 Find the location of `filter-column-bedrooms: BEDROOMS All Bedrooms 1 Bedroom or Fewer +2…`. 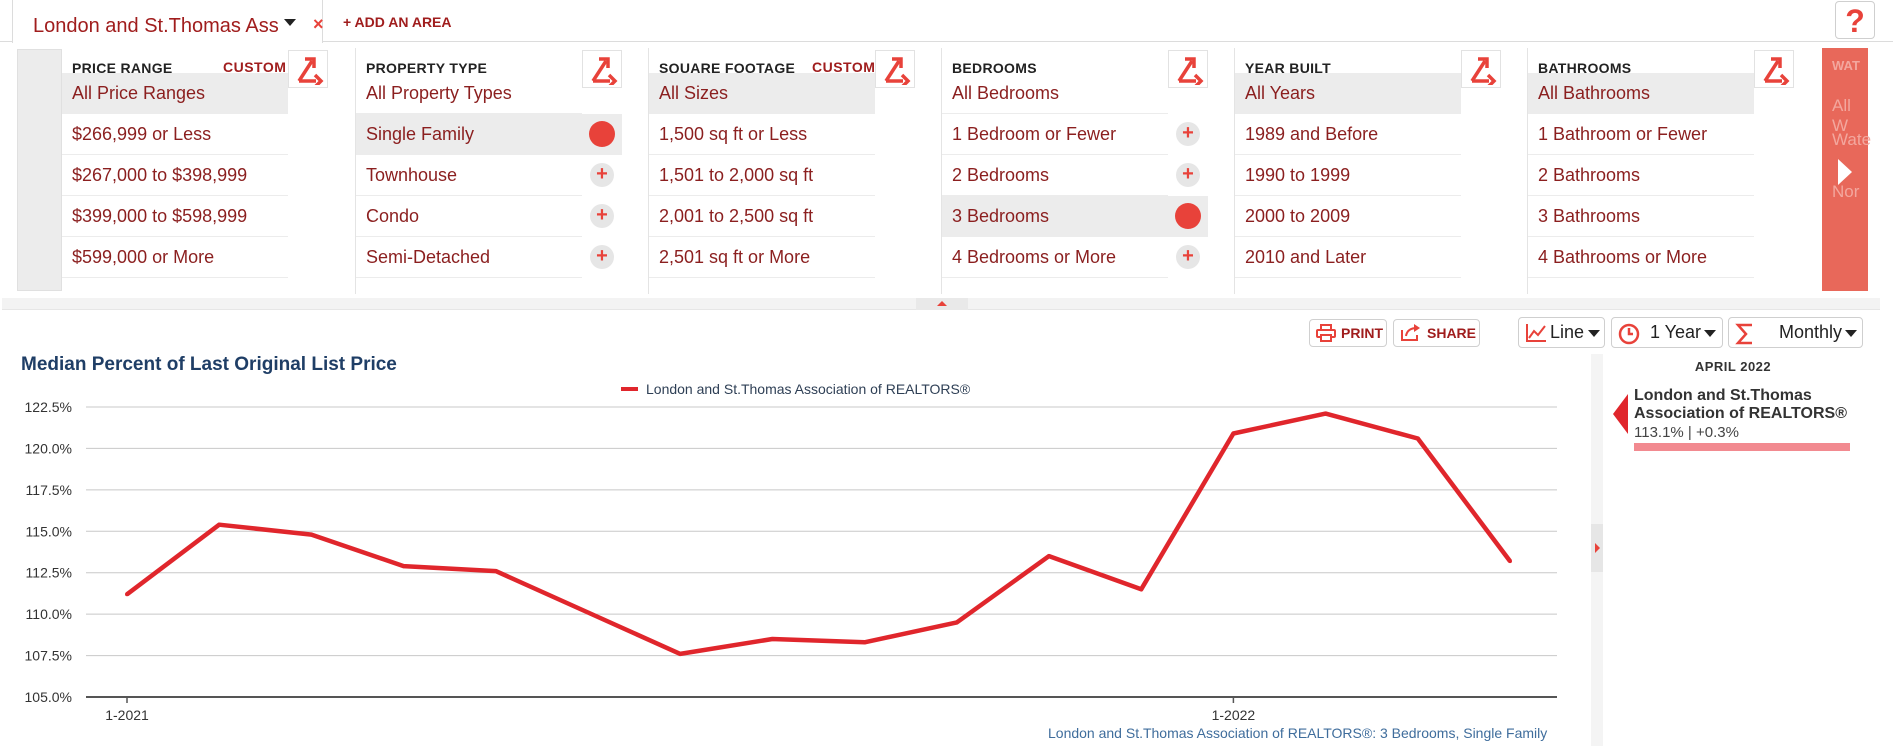

filter-column-bedrooms: BEDROOMS All Bedrooms 1 Bedroom or Fewer +2… is located at coordinates (1086, 171).